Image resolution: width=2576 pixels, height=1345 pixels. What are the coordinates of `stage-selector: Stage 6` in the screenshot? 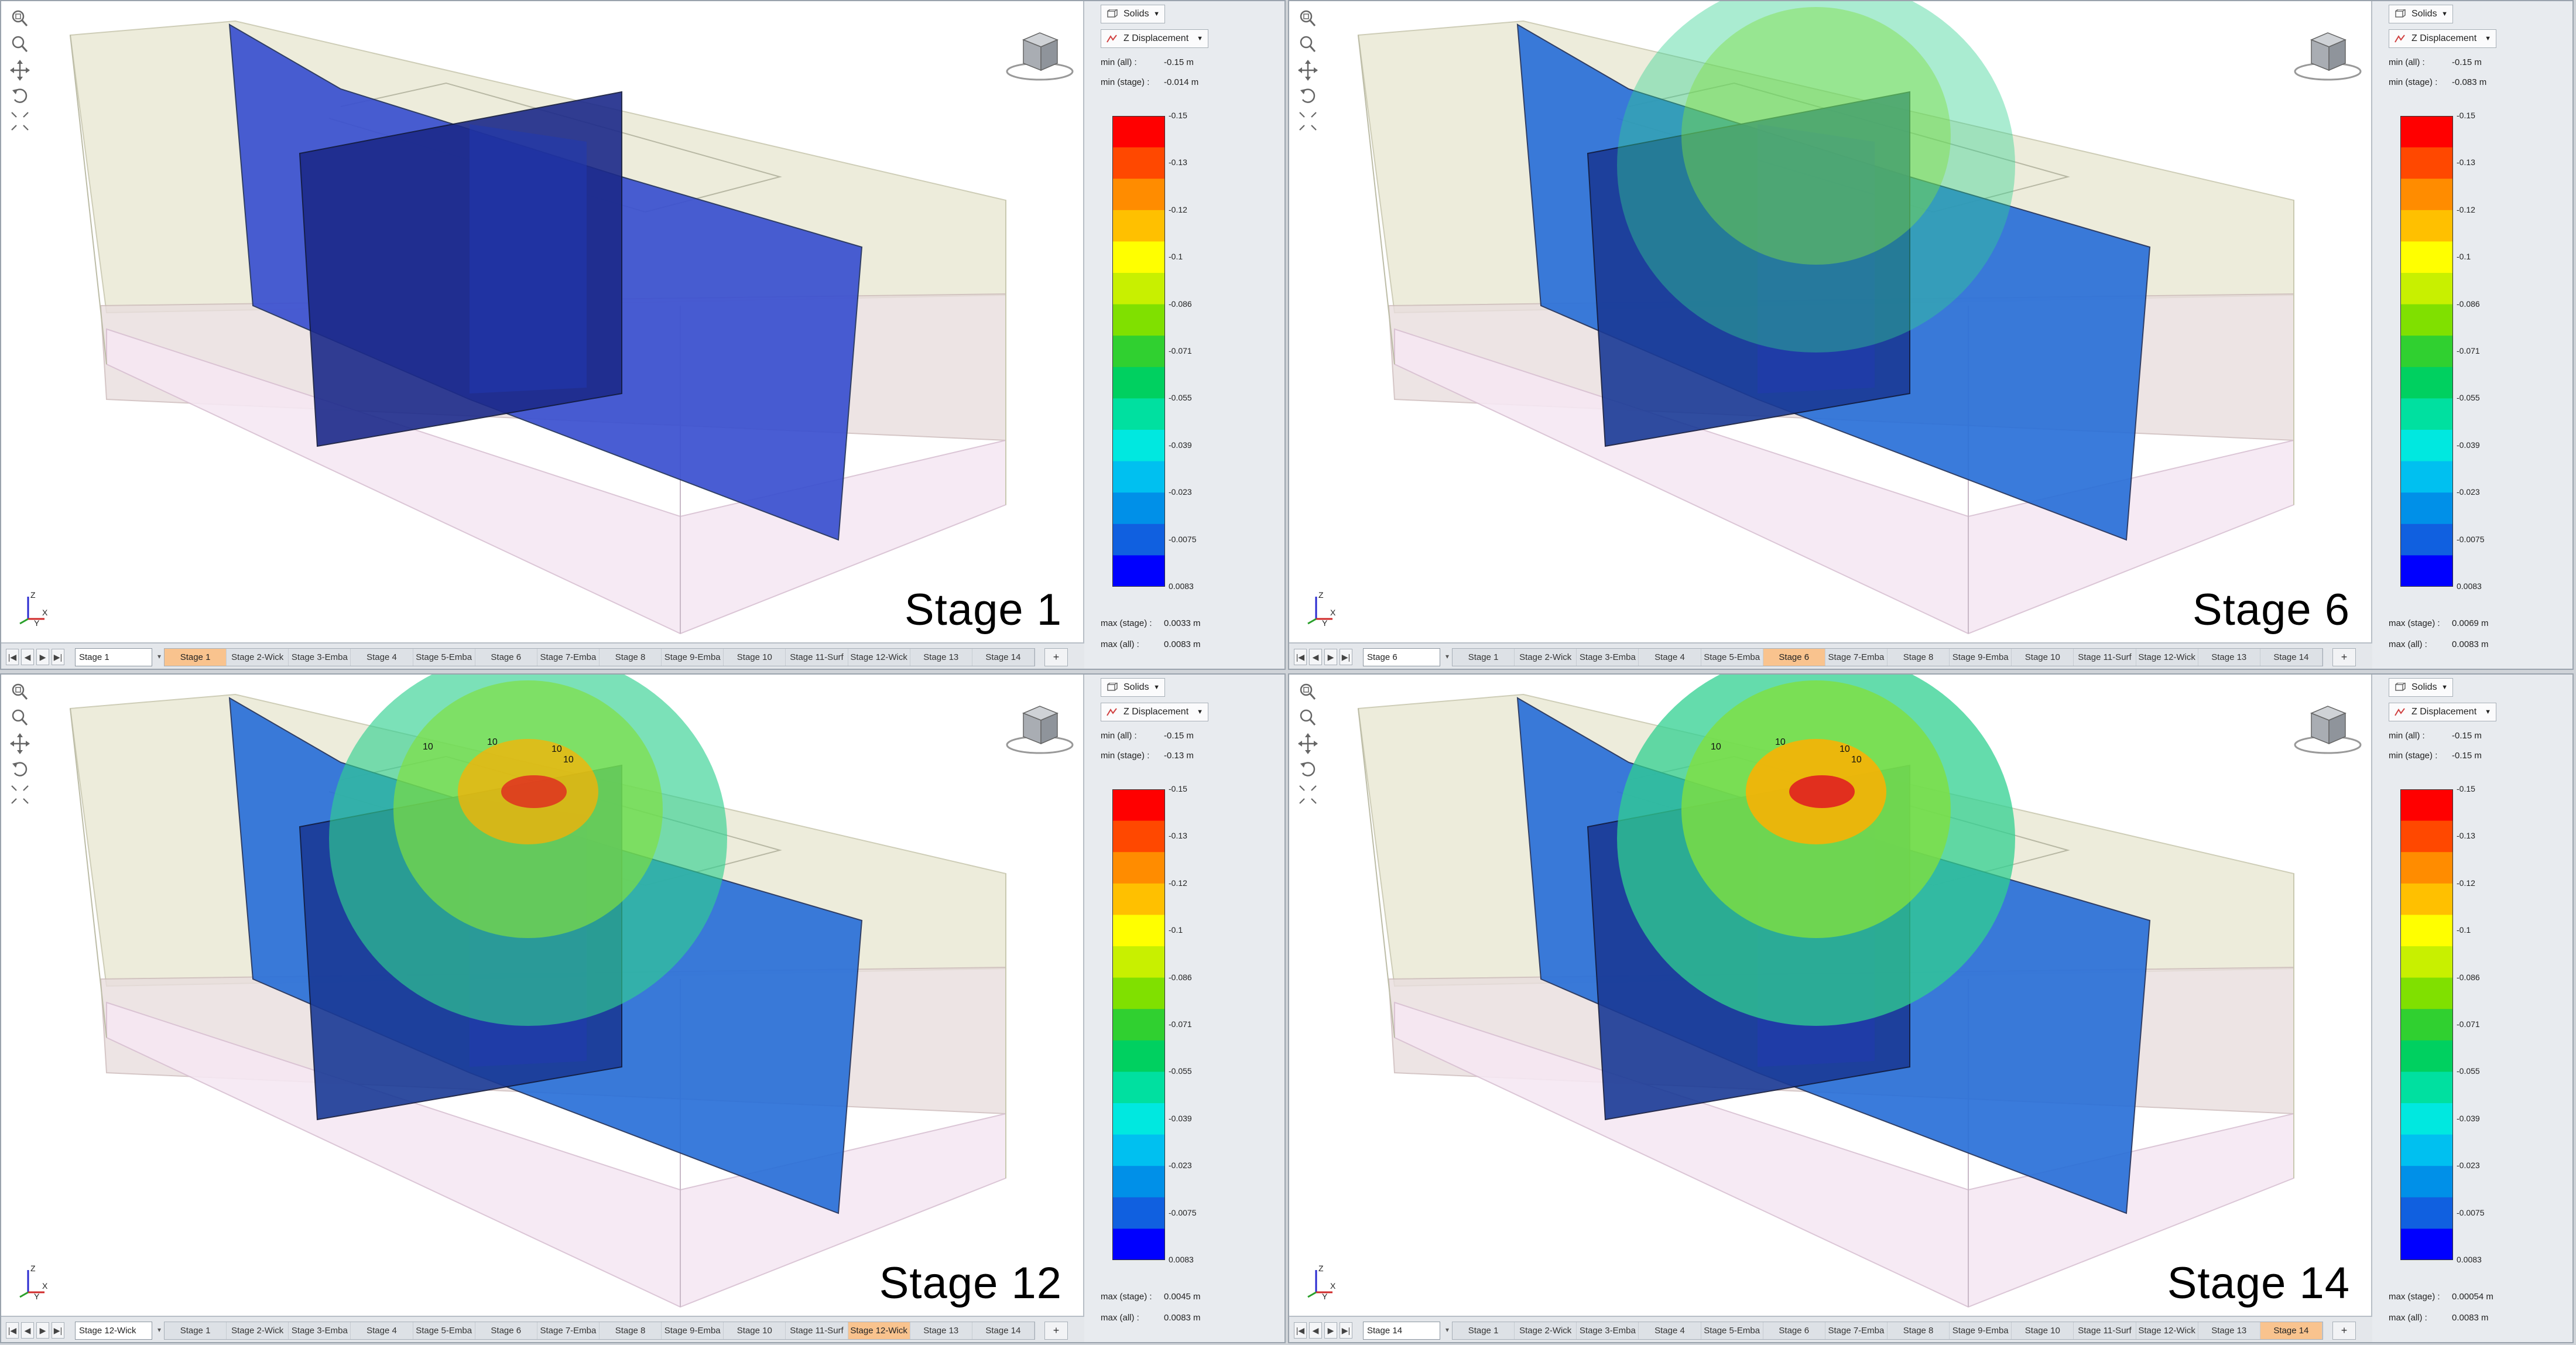 It's located at (1401, 657).